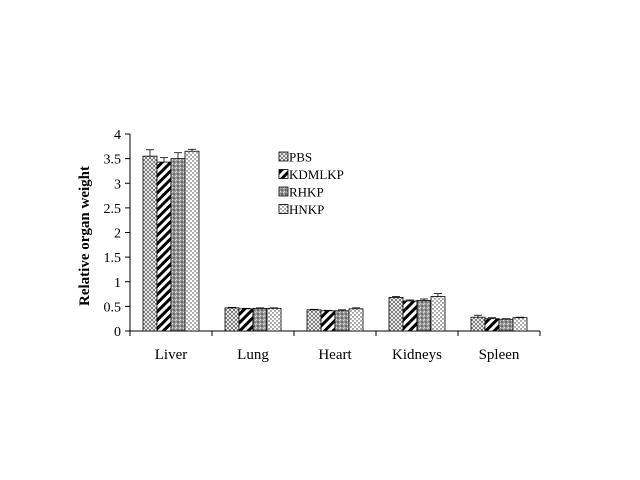 The width and height of the screenshot is (640, 480). Describe the element at coordinates (300, 157) in the screenshot. I see `legend-label-pbs: PBS` at that location.